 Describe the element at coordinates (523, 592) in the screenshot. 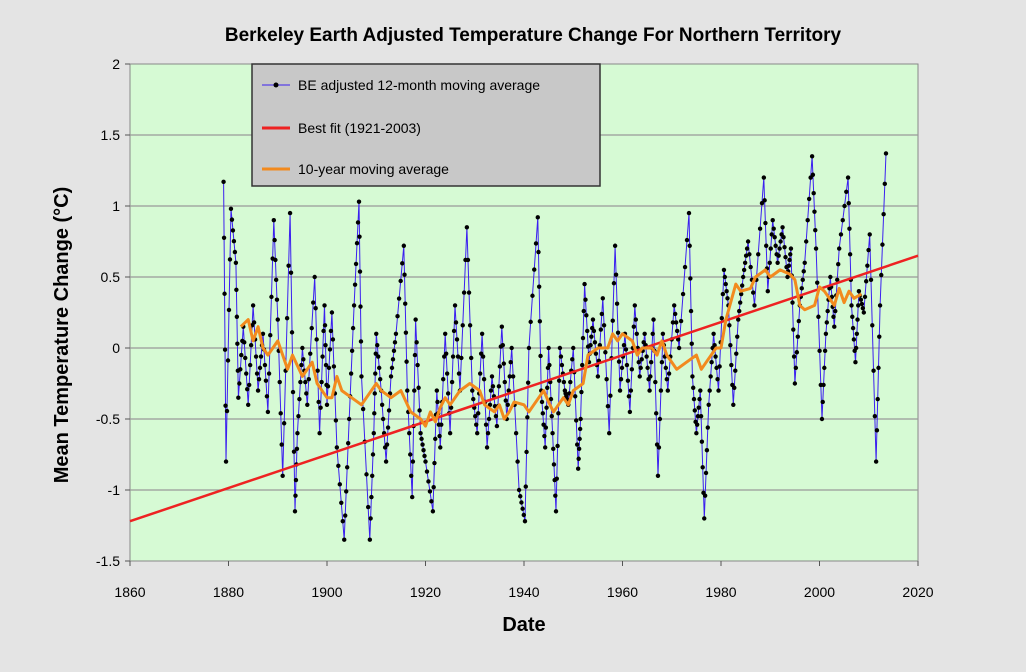

I see `x-tick-label: 1940` at that location.